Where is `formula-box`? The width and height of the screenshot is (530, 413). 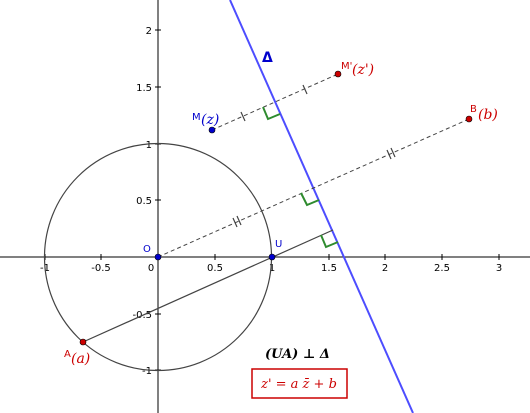
formula-box is located at coordinates (299, 383).